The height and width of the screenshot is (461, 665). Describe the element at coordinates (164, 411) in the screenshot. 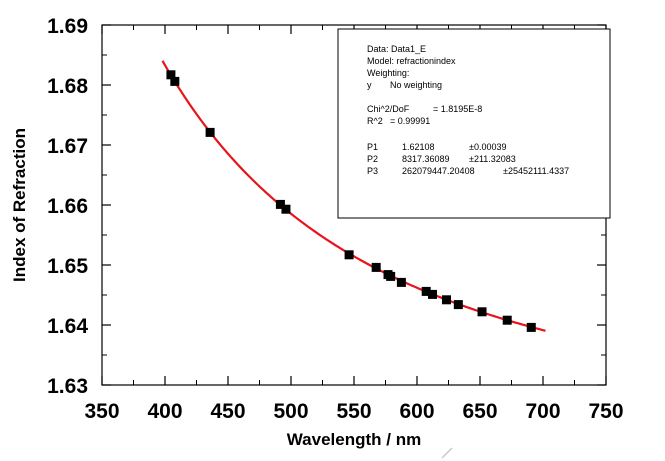

I see `x-tick-label: 400` at that location.